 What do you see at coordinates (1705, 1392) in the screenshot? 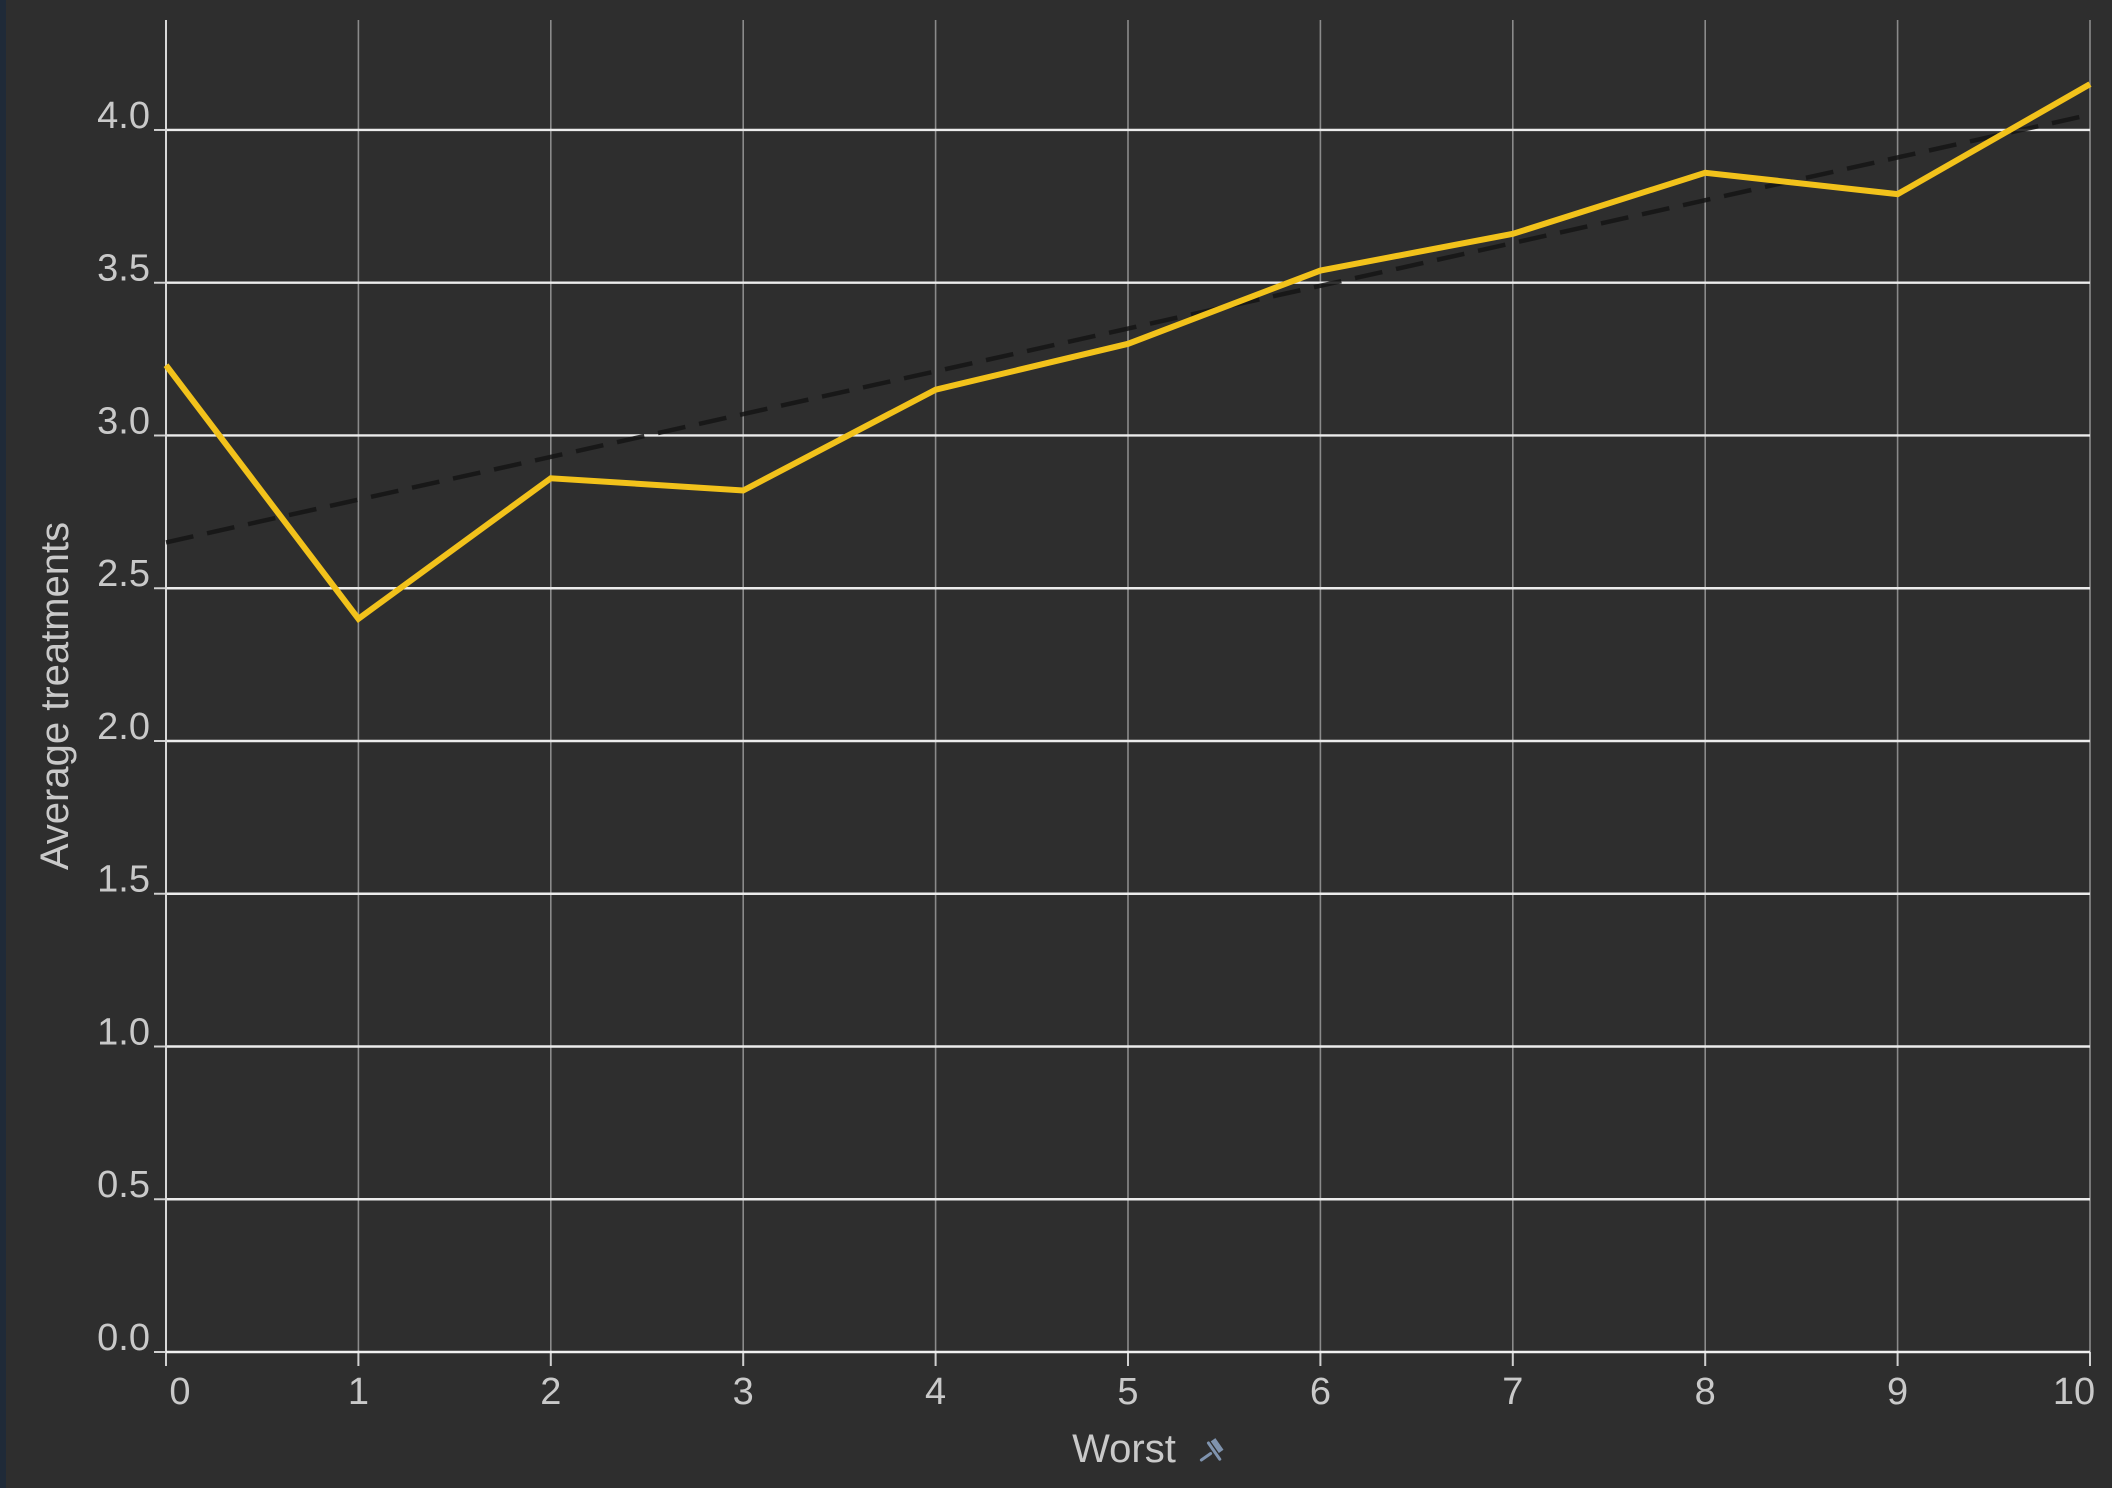
I see `x-tick-label: 8` at bounding box center [1705, 1392].